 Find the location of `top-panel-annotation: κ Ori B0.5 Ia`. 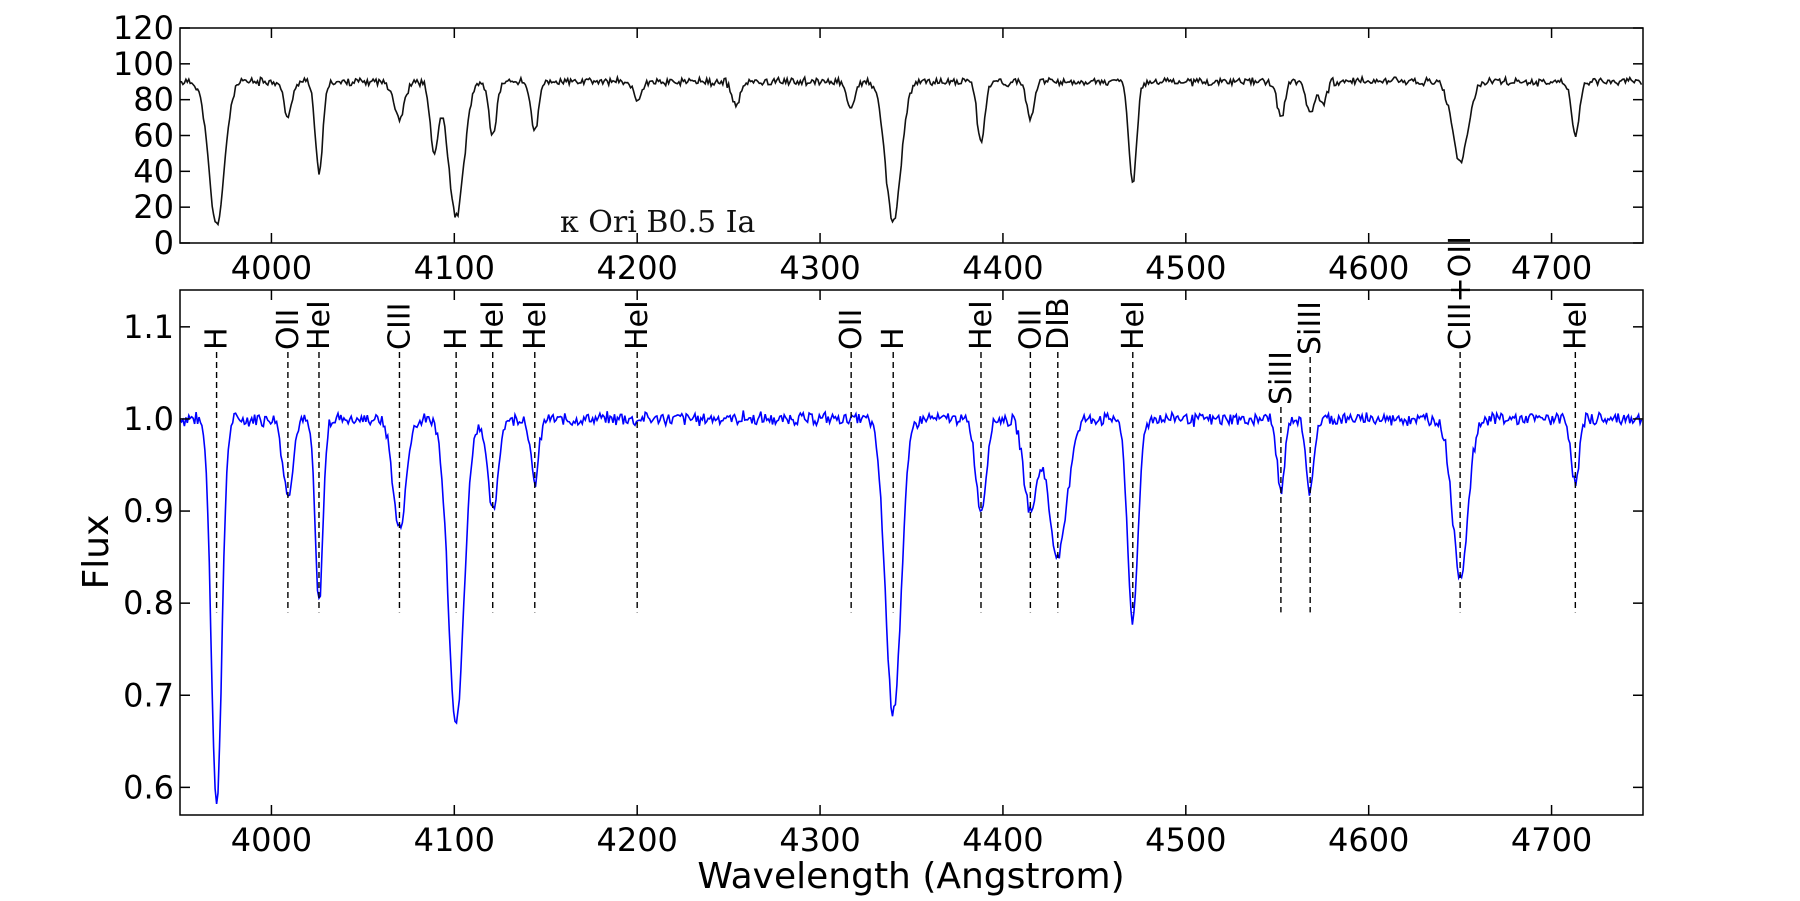

top-panel-annotation: κ Ori B0.5 Ia is located at coordinates (657, 222).